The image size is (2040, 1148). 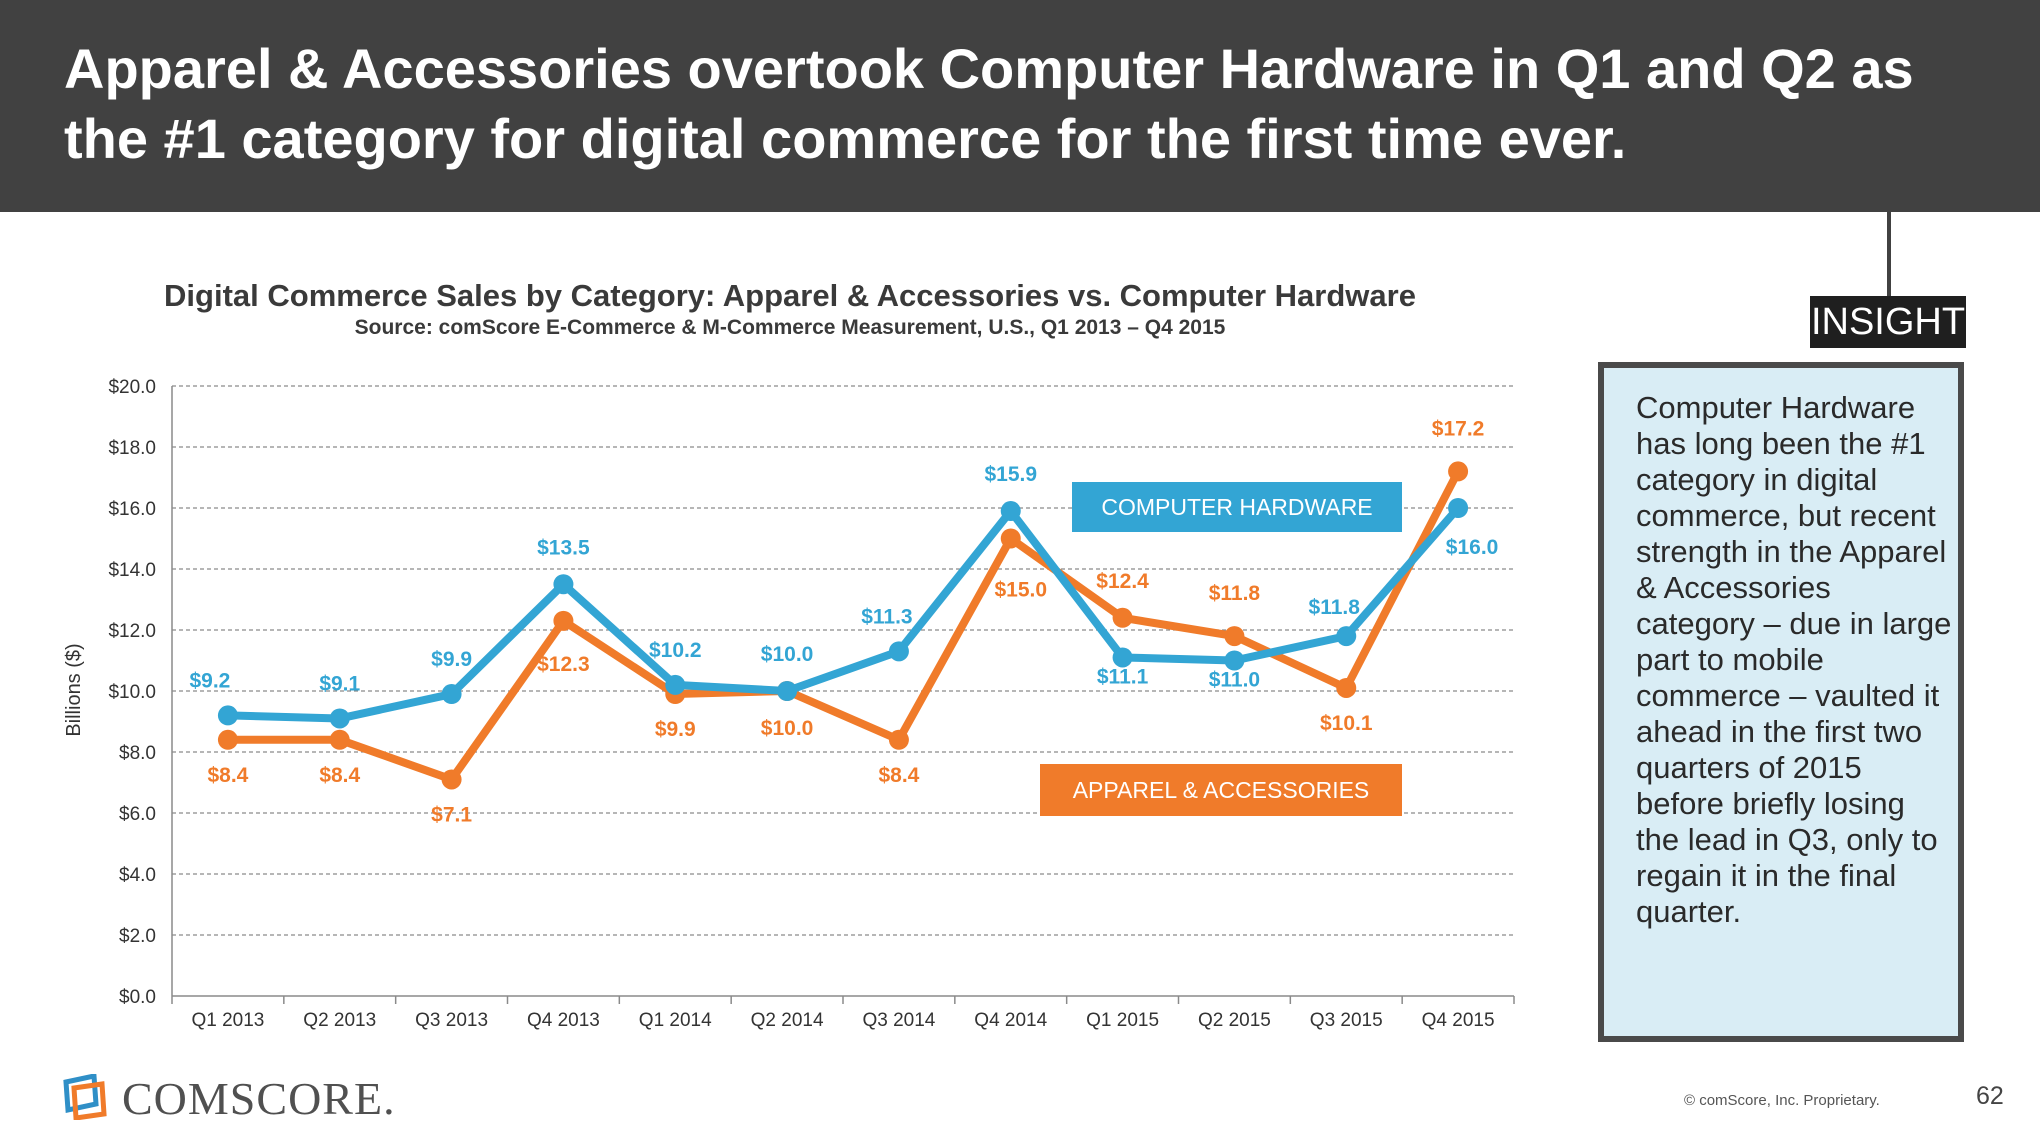 What do you see at coordinates (339, 683) in the screenshot?
I see `data-label: $9.1` at bounding box center [339, 683].